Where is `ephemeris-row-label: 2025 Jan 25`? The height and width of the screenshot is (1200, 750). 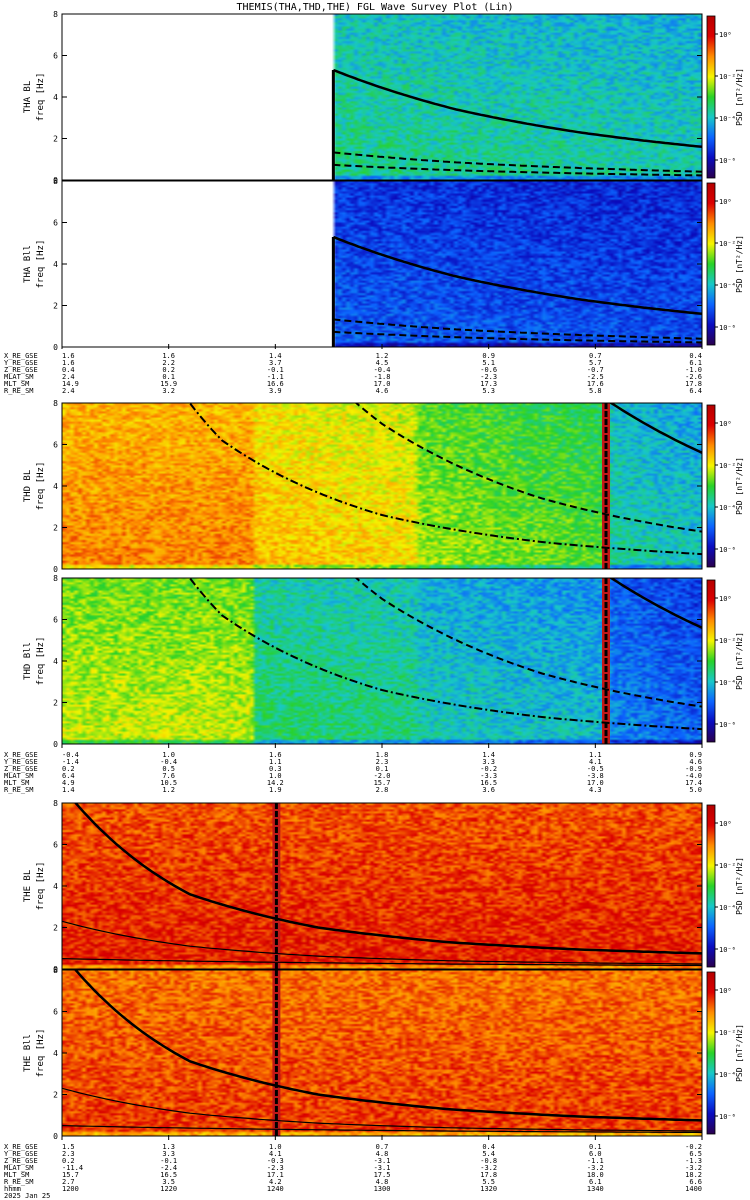
ephemeris-row-label: 2025 Jan 25 is located at coordinates (27, 1196).